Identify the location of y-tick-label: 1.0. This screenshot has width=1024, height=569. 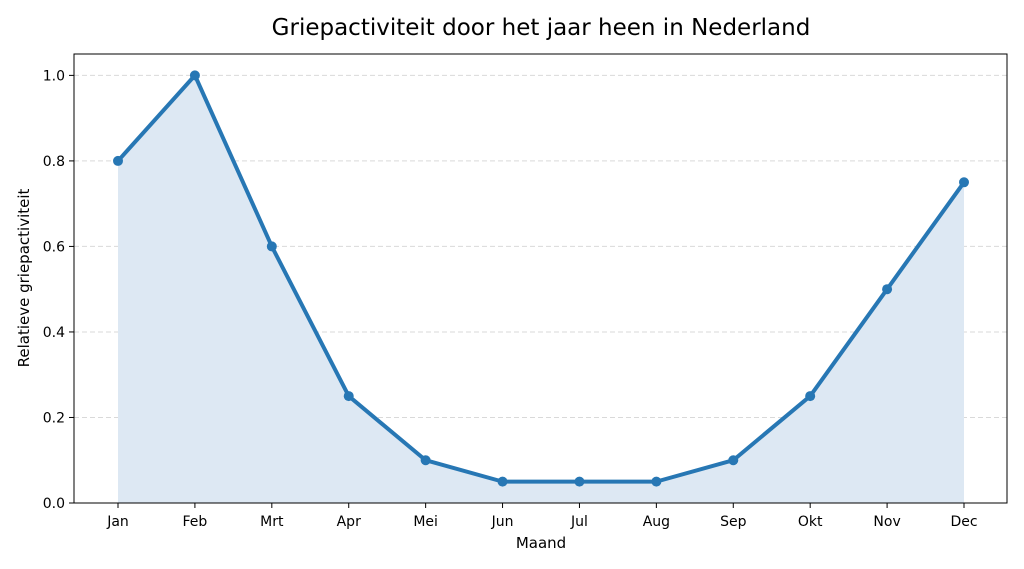
(54, 76).